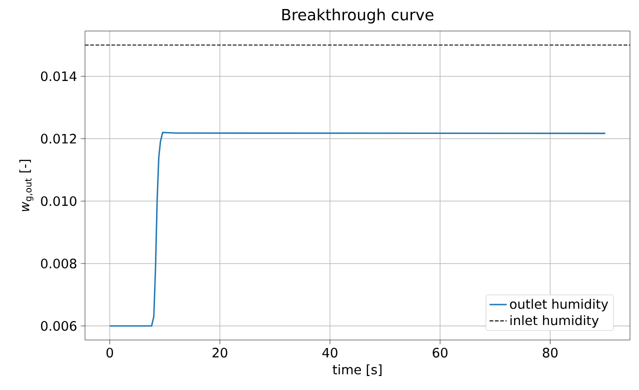 The width and height of the screenshot is (639, 390). I want to click on y-axis-title: w$_{g,out}$ [-], so click(26, 186).